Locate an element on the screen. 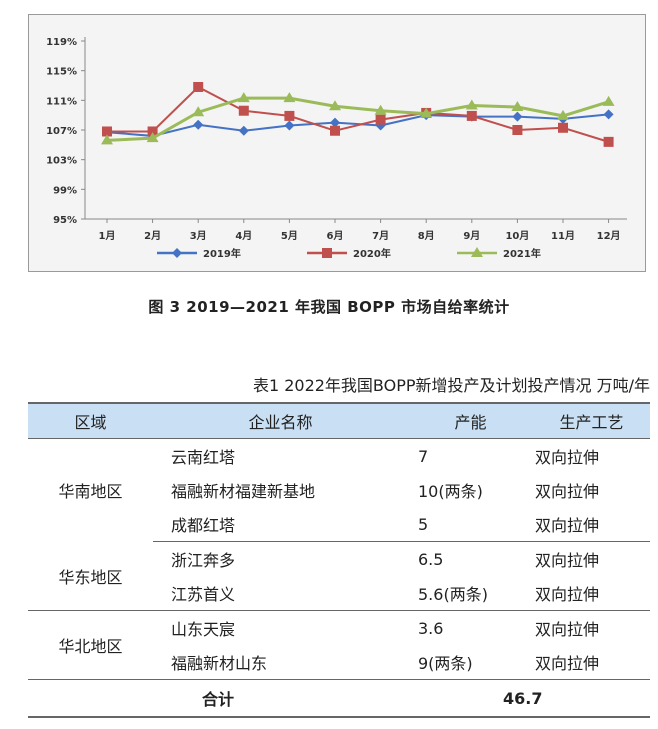  total-label: 合计 is located at coordinates (218, 698).